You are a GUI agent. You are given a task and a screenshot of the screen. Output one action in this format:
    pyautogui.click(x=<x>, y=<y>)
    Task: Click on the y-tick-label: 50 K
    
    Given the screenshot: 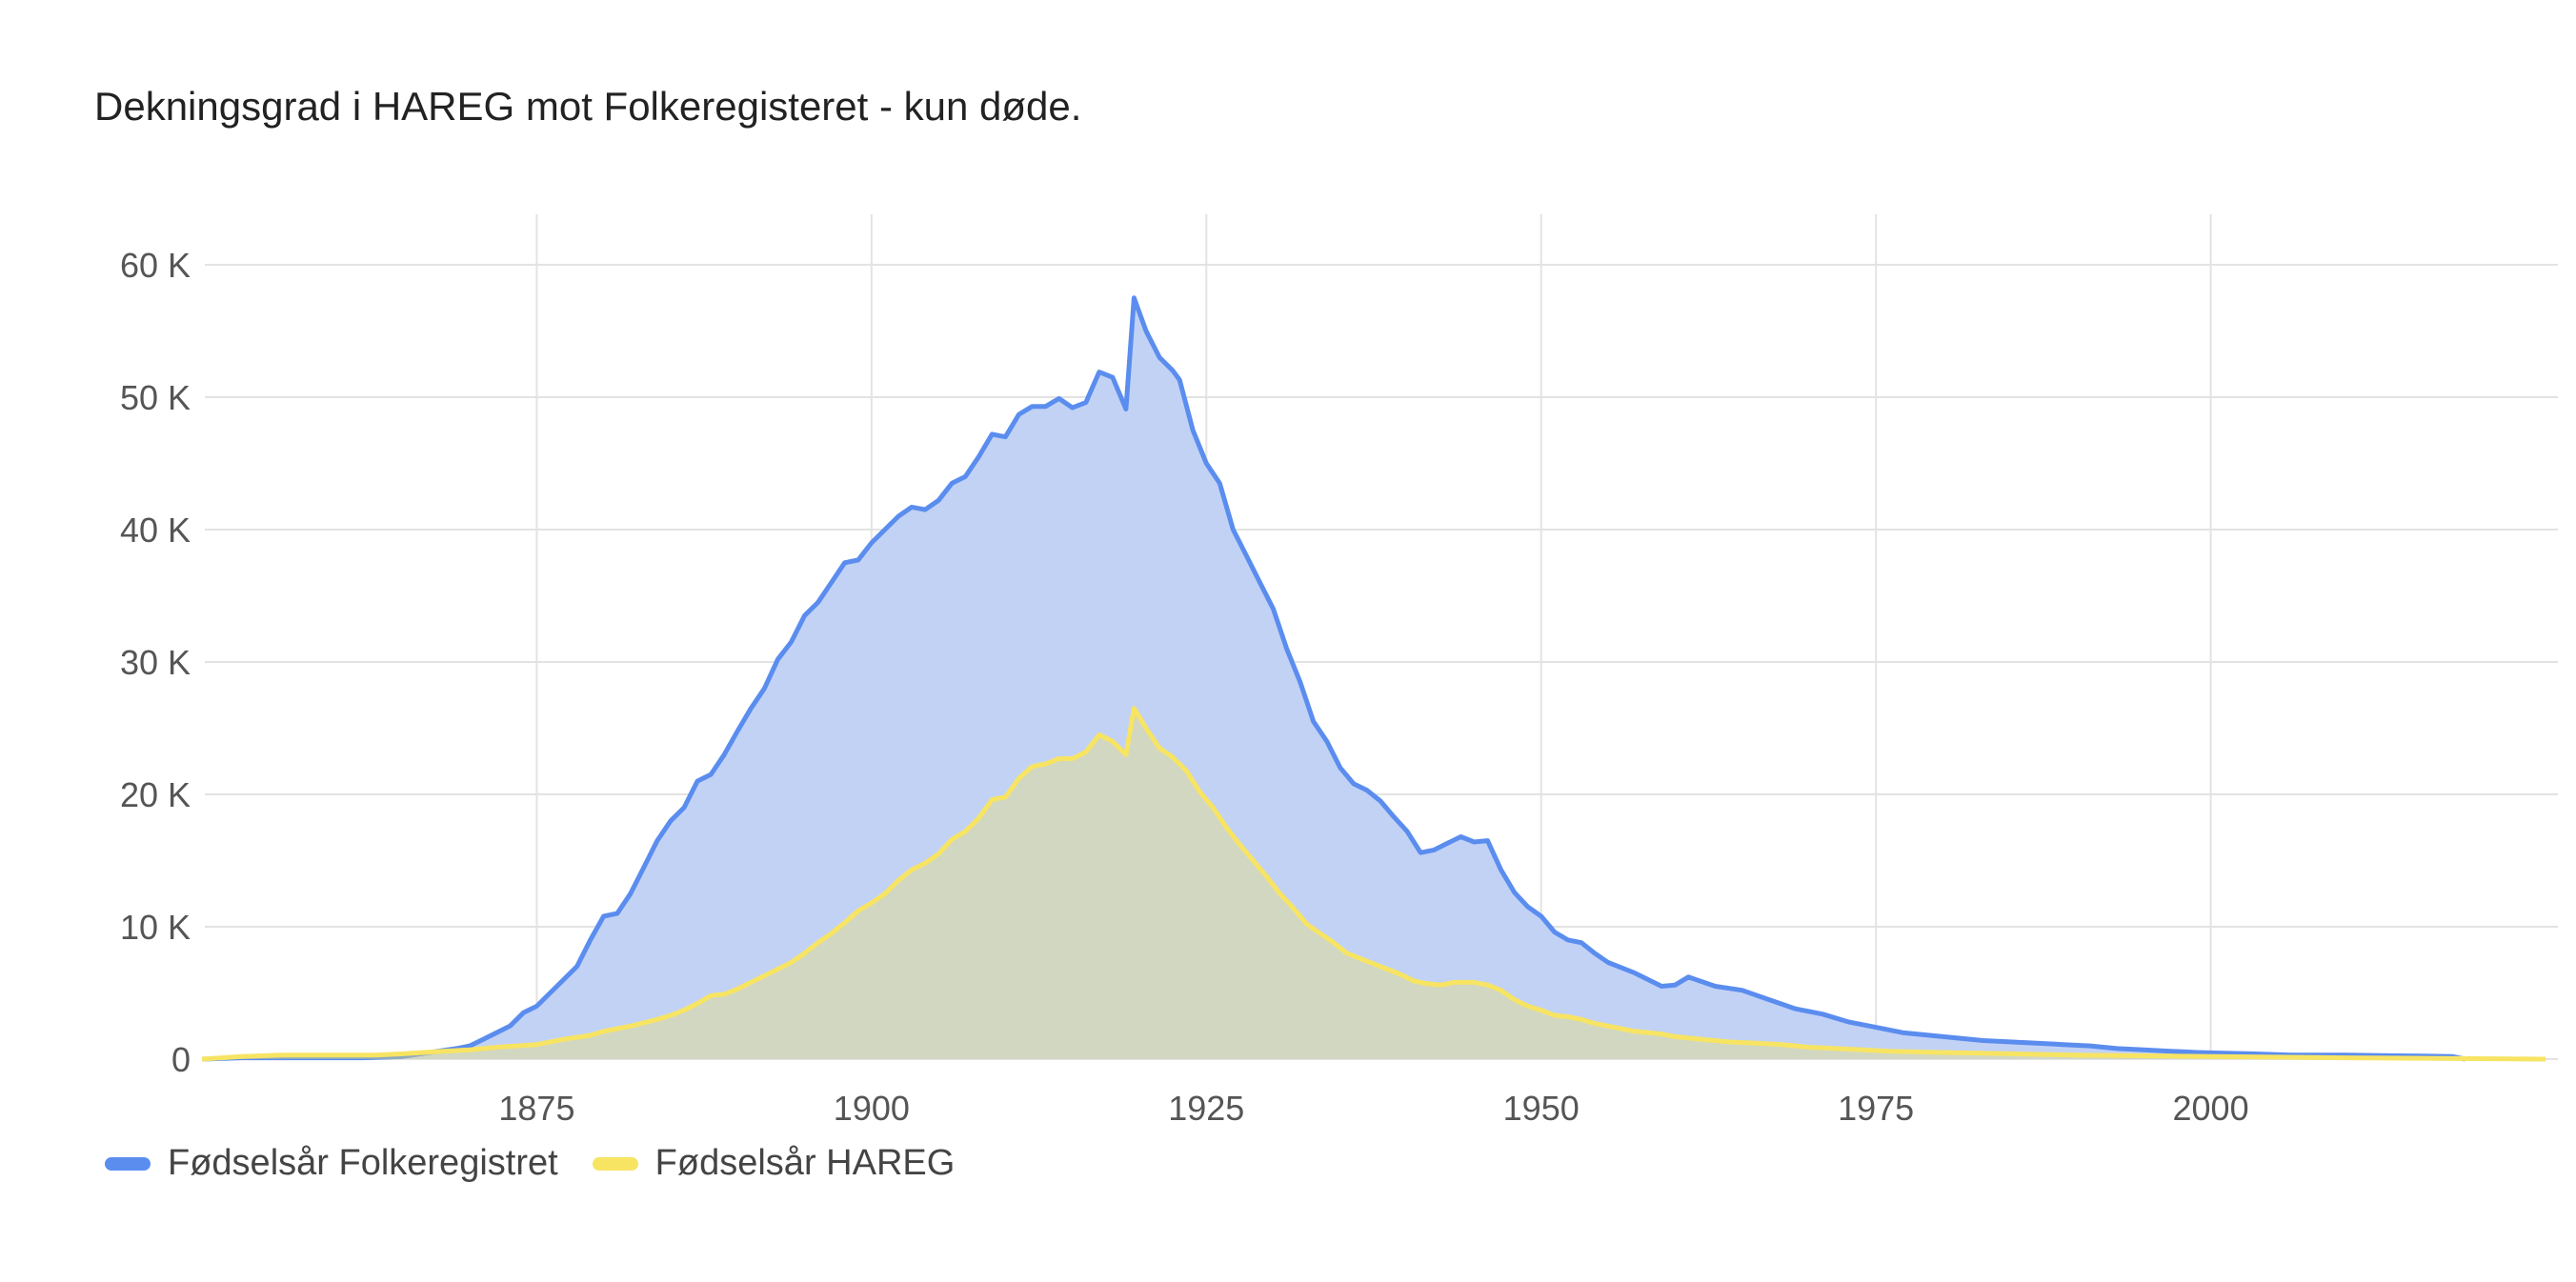 What is the action you would take?
    pyautogui.click(x=155, y=397)
    